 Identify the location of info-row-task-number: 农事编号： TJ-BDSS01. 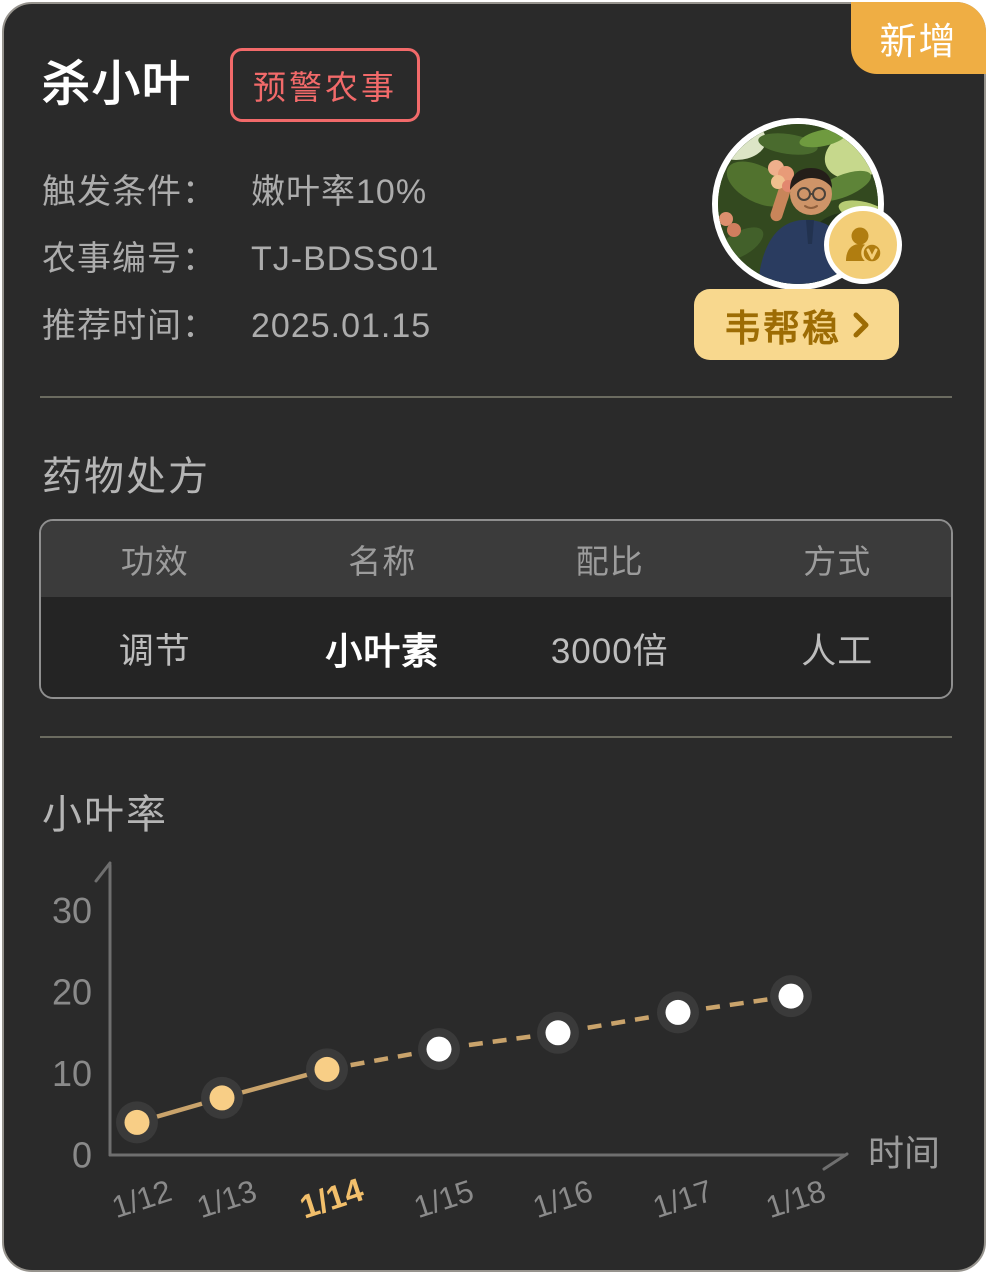
(241, 259).